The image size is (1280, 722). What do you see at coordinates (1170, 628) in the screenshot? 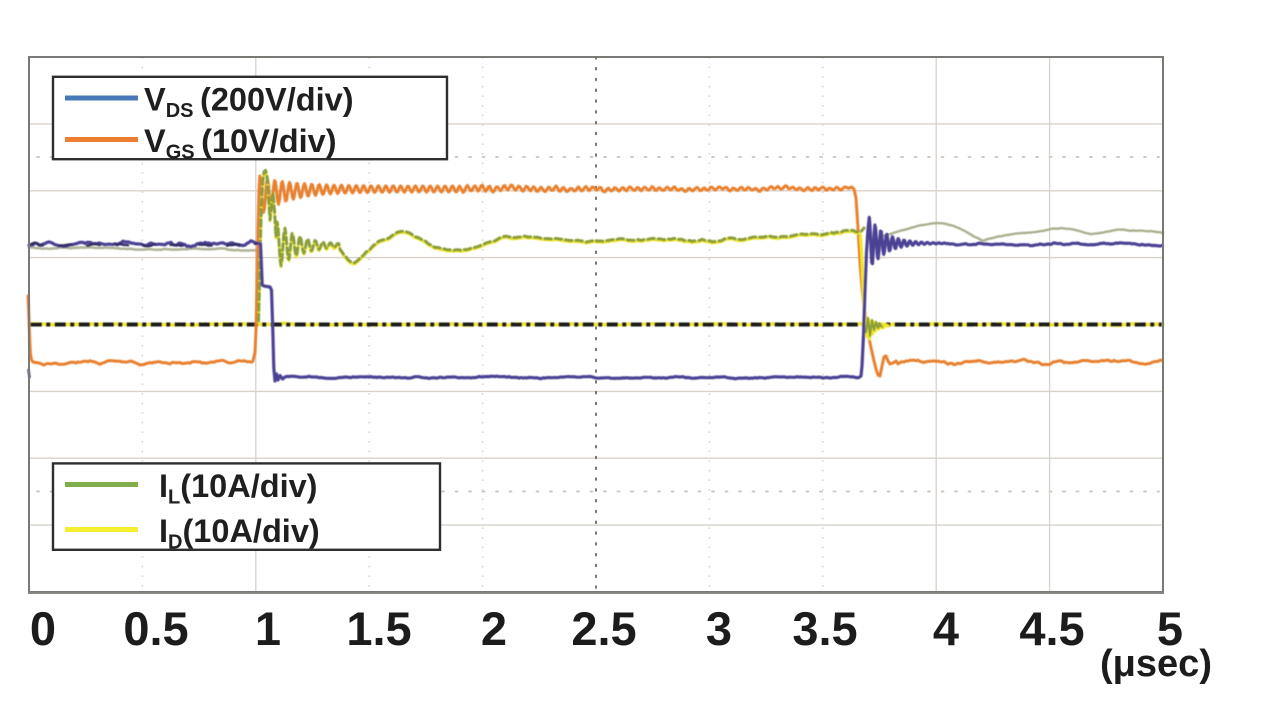
I see `svg-text: 5` at bounding box center [1170, 628].